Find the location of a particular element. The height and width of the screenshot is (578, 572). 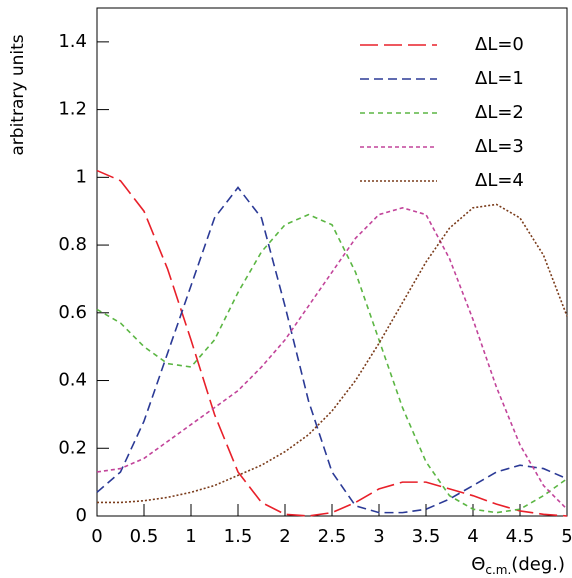

x-tick-label: 2.5 is located at coordinates (332, 536).